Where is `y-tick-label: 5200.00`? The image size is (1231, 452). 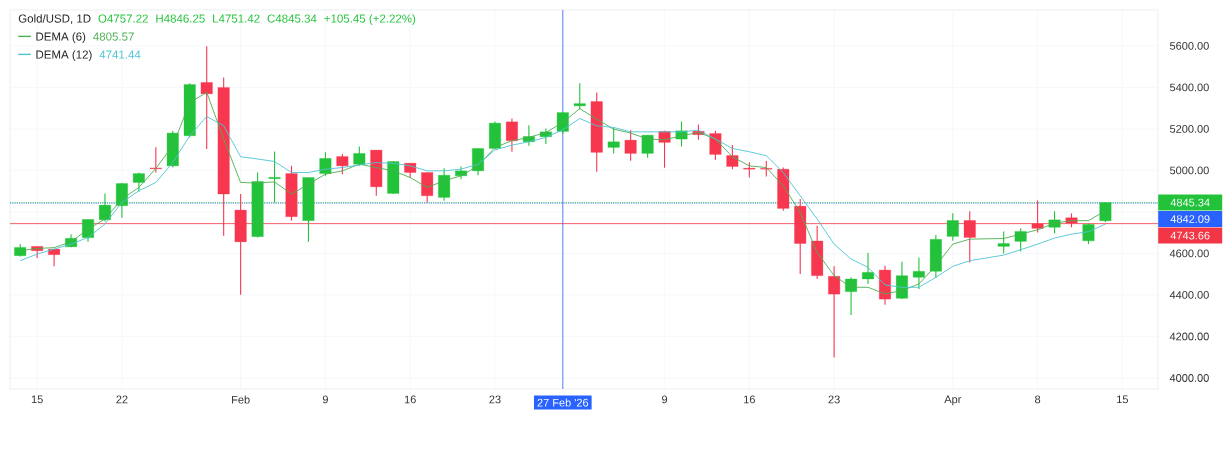 y-tick-label: 5200.00 is located at coordinates (1189, 129).